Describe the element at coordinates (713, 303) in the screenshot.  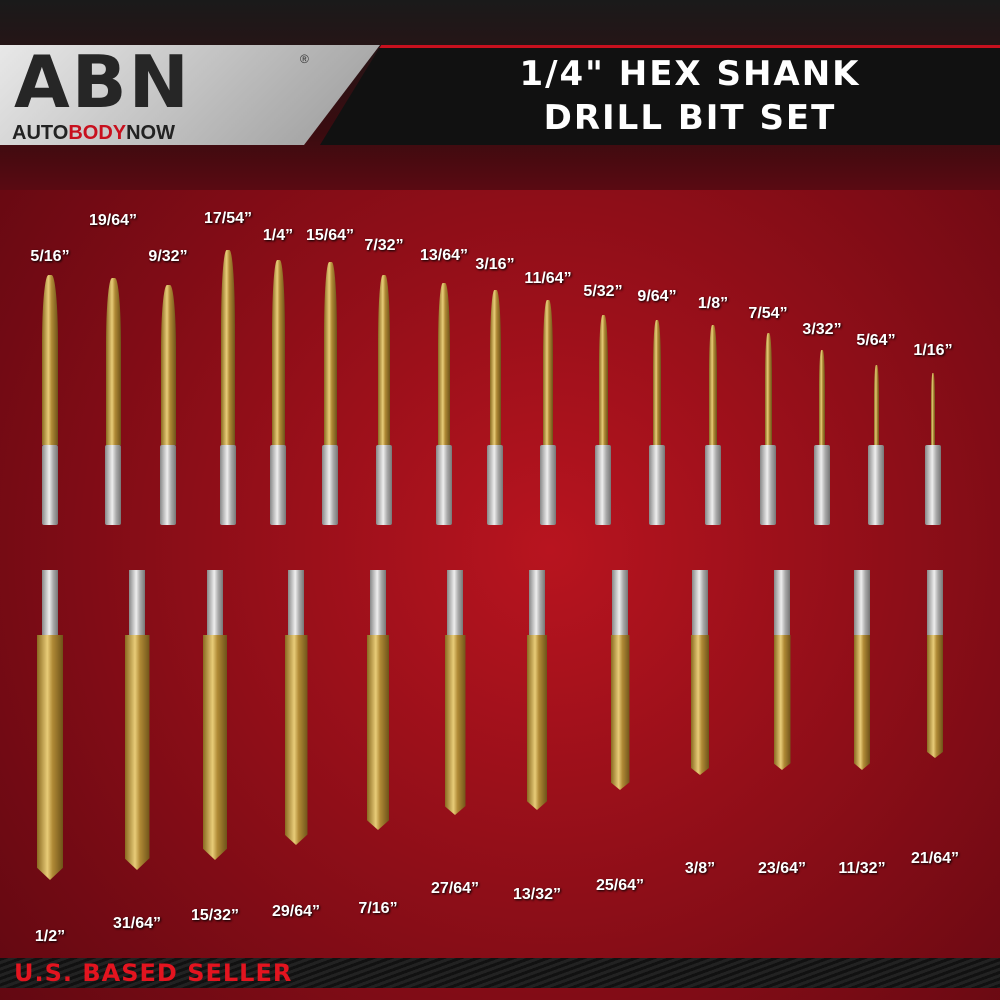
I see `size-label: 1/8”` at that location.